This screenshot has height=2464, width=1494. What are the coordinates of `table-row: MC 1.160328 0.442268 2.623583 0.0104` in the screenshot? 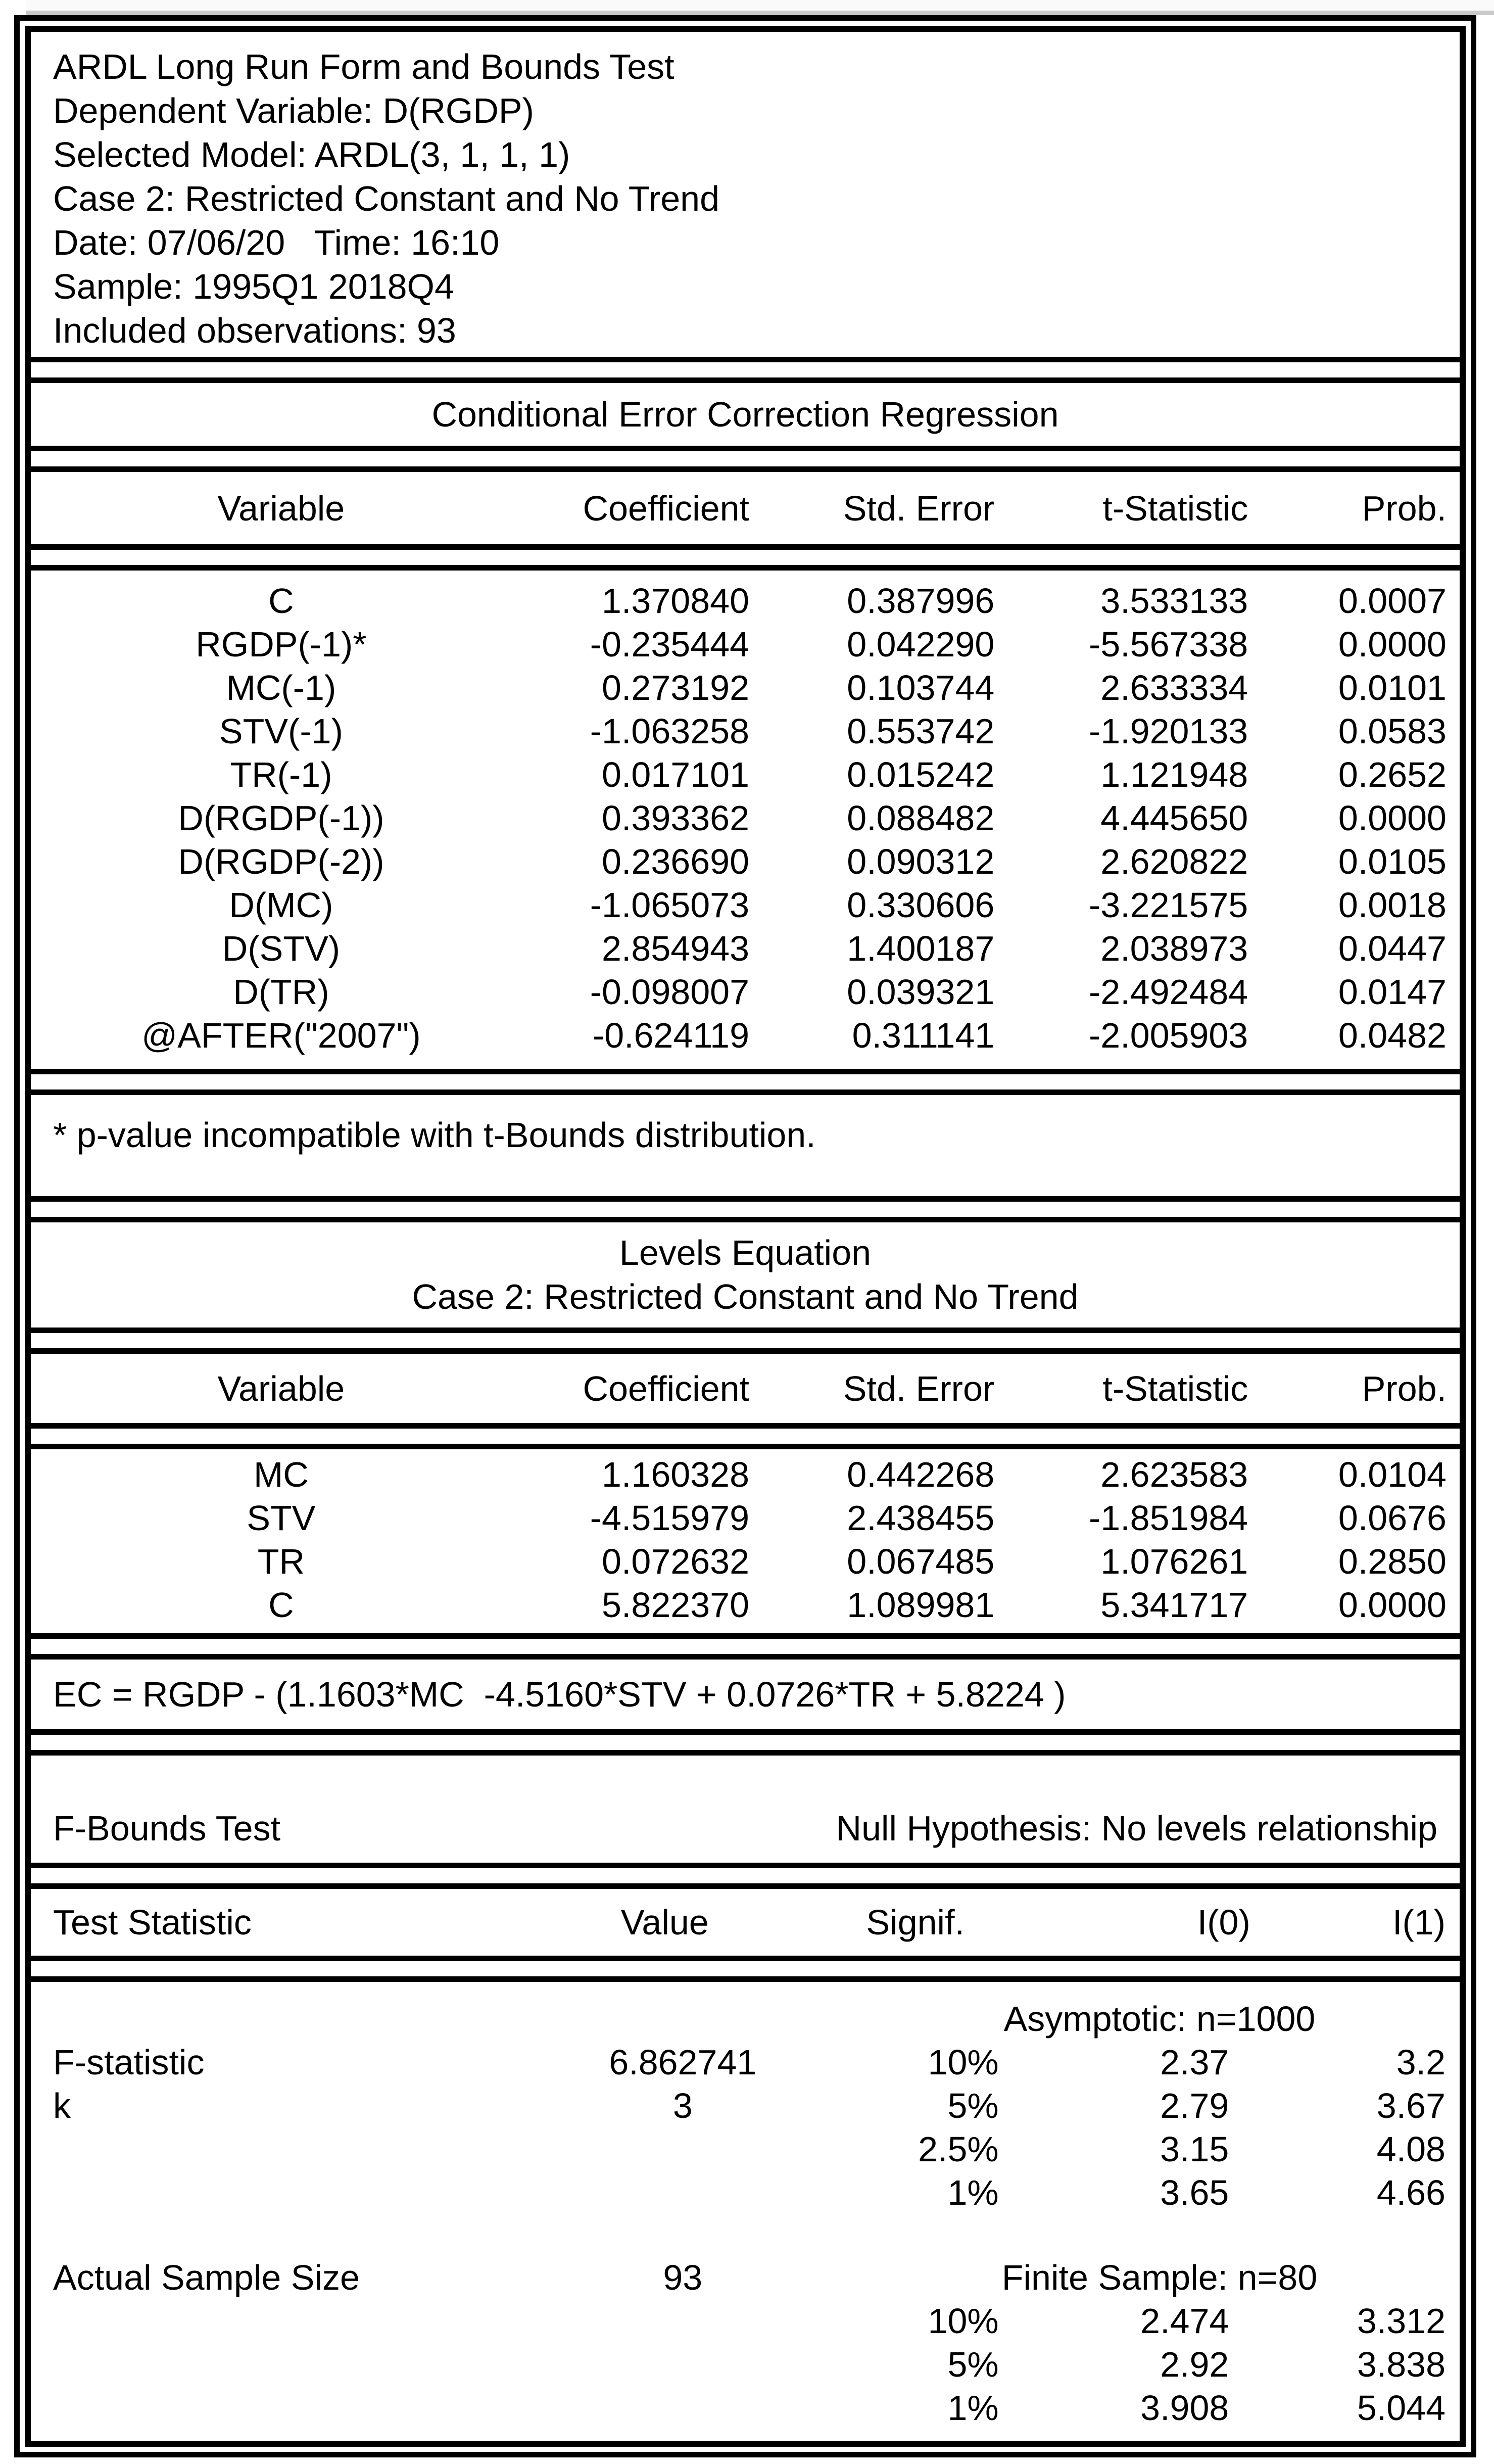 It's located at (745, 1472).